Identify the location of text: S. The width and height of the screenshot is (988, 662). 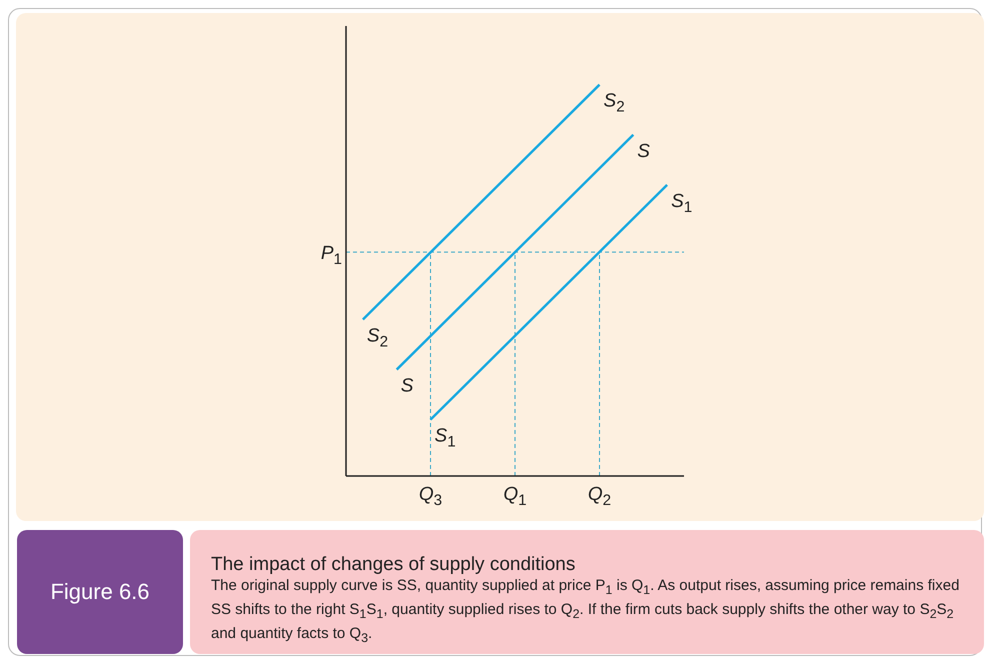
(407, 386).